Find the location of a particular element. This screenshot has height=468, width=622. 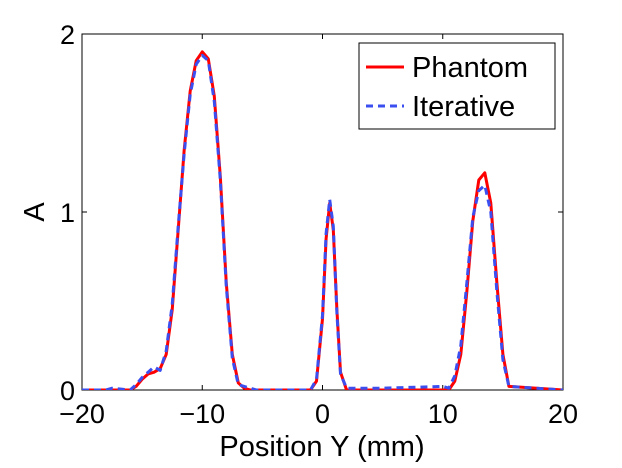

legend-box is located at coordinates (457, 86).